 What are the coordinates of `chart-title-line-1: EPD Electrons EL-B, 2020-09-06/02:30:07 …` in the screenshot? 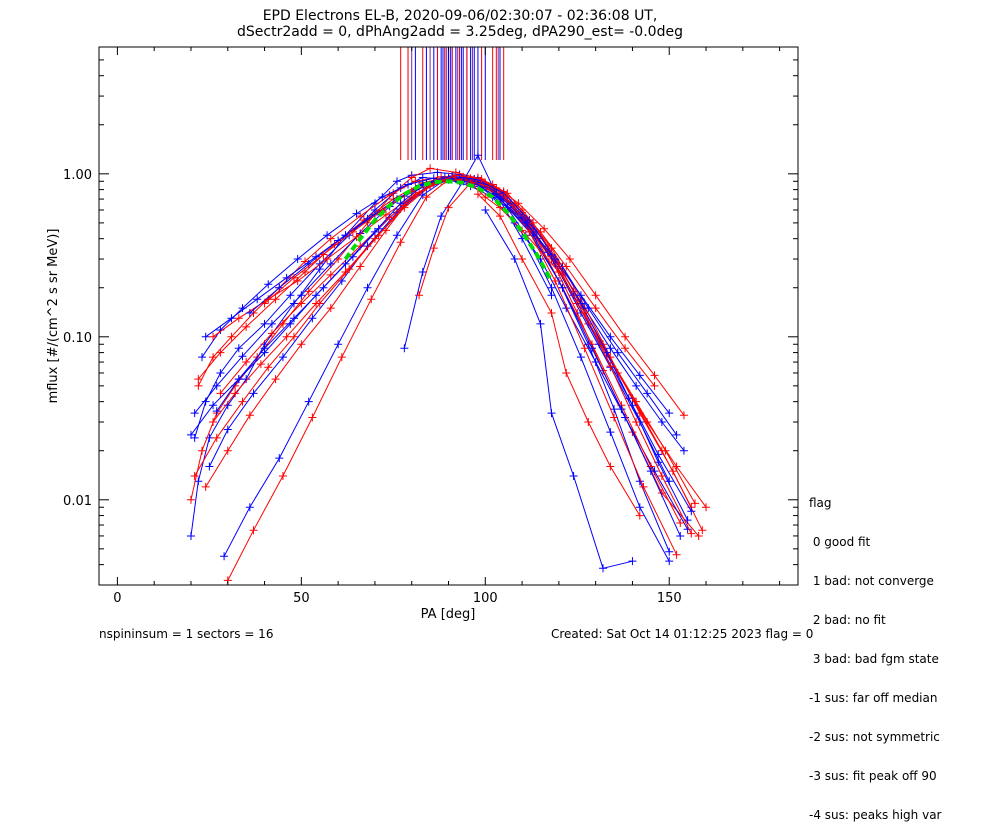 It's located at (460, 16).